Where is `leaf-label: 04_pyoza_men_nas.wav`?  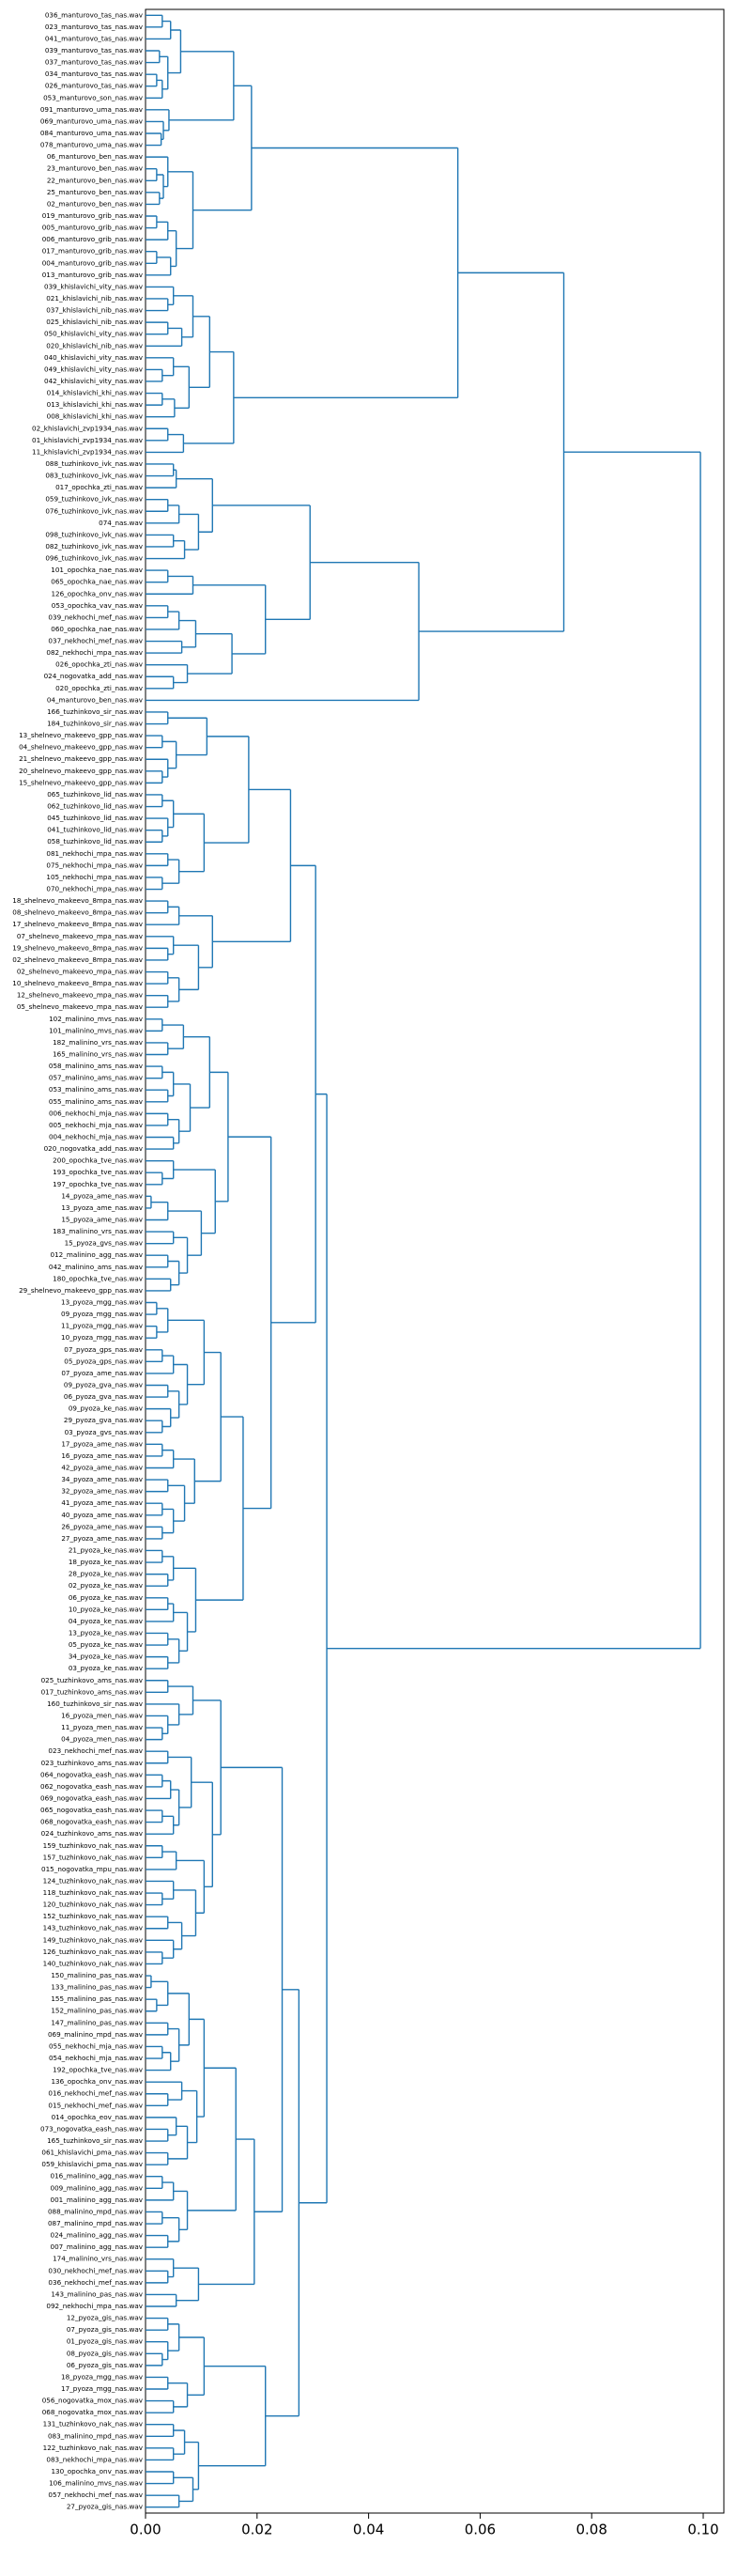
leaf-label: 04_pyoza_men_nas.wav is located at coordinates (102, 1739).